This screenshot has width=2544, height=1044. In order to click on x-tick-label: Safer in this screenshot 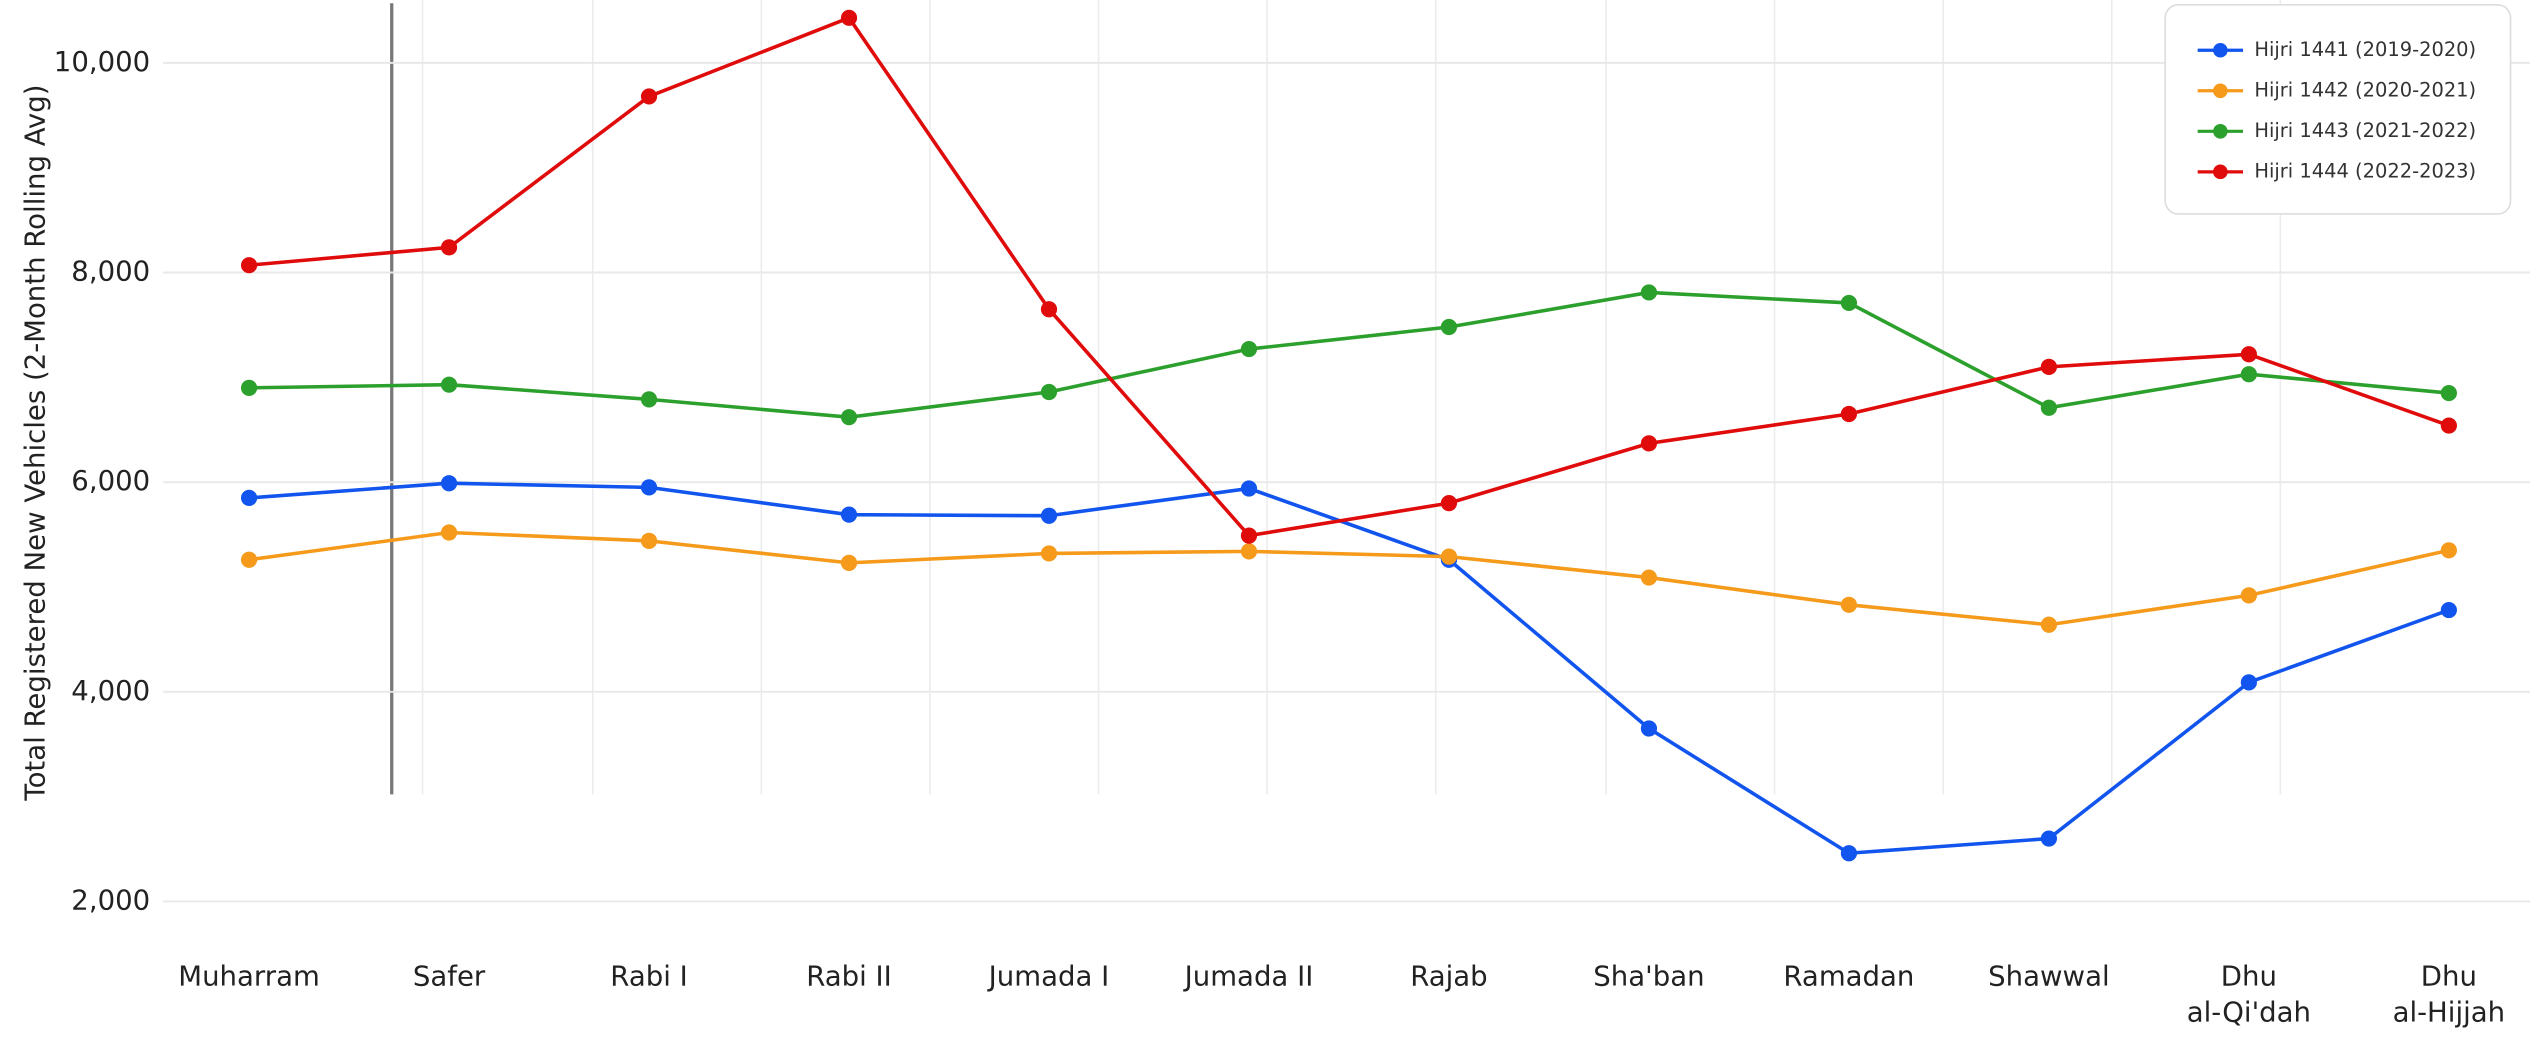, I will do `click(449, 977)`.